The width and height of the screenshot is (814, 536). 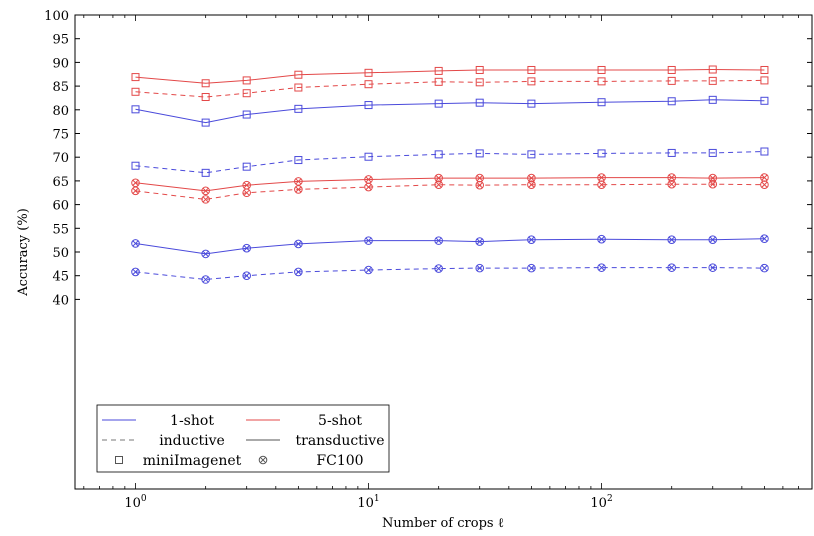 I want to click on legend-label: transductive, so click(x=340, y=441).